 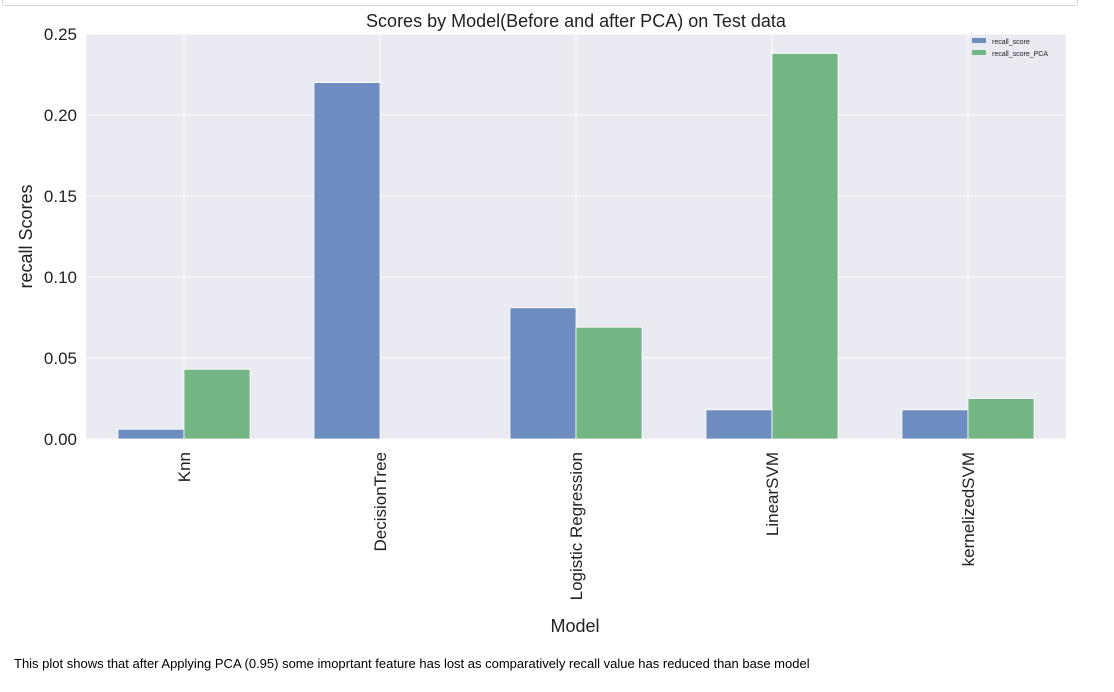 I want to click on legend-swatch-recall-score-PCA, so click(x=979, y=52).